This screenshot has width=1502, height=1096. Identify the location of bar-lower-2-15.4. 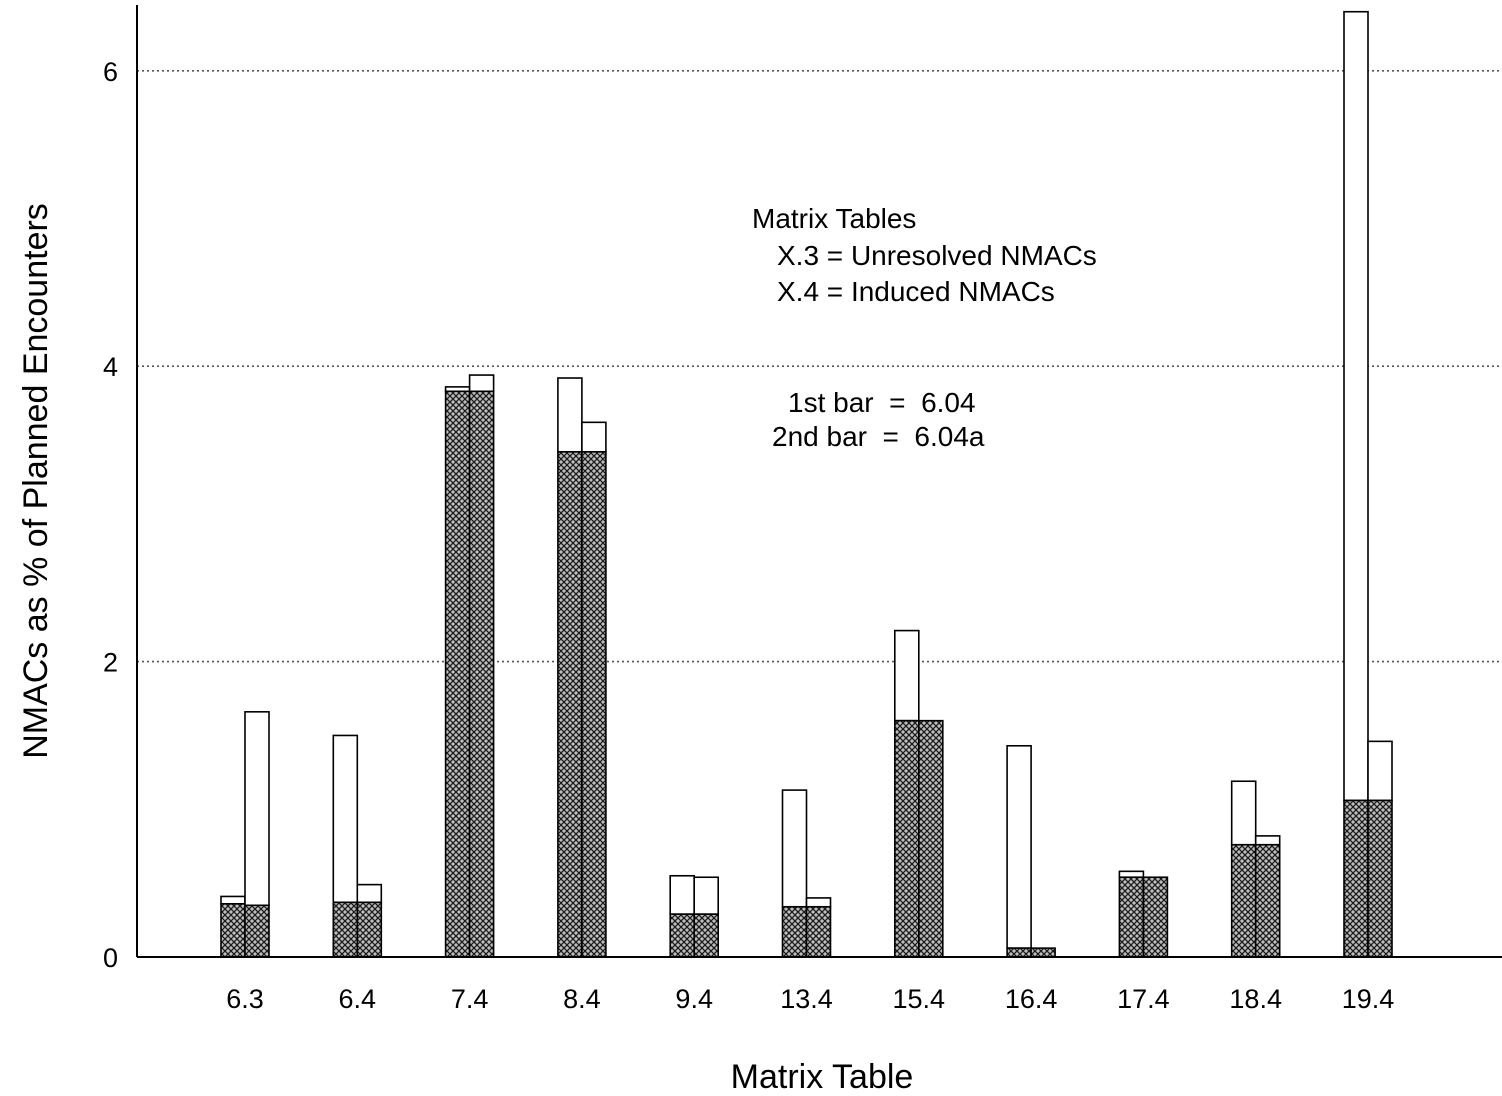
(930, 838).